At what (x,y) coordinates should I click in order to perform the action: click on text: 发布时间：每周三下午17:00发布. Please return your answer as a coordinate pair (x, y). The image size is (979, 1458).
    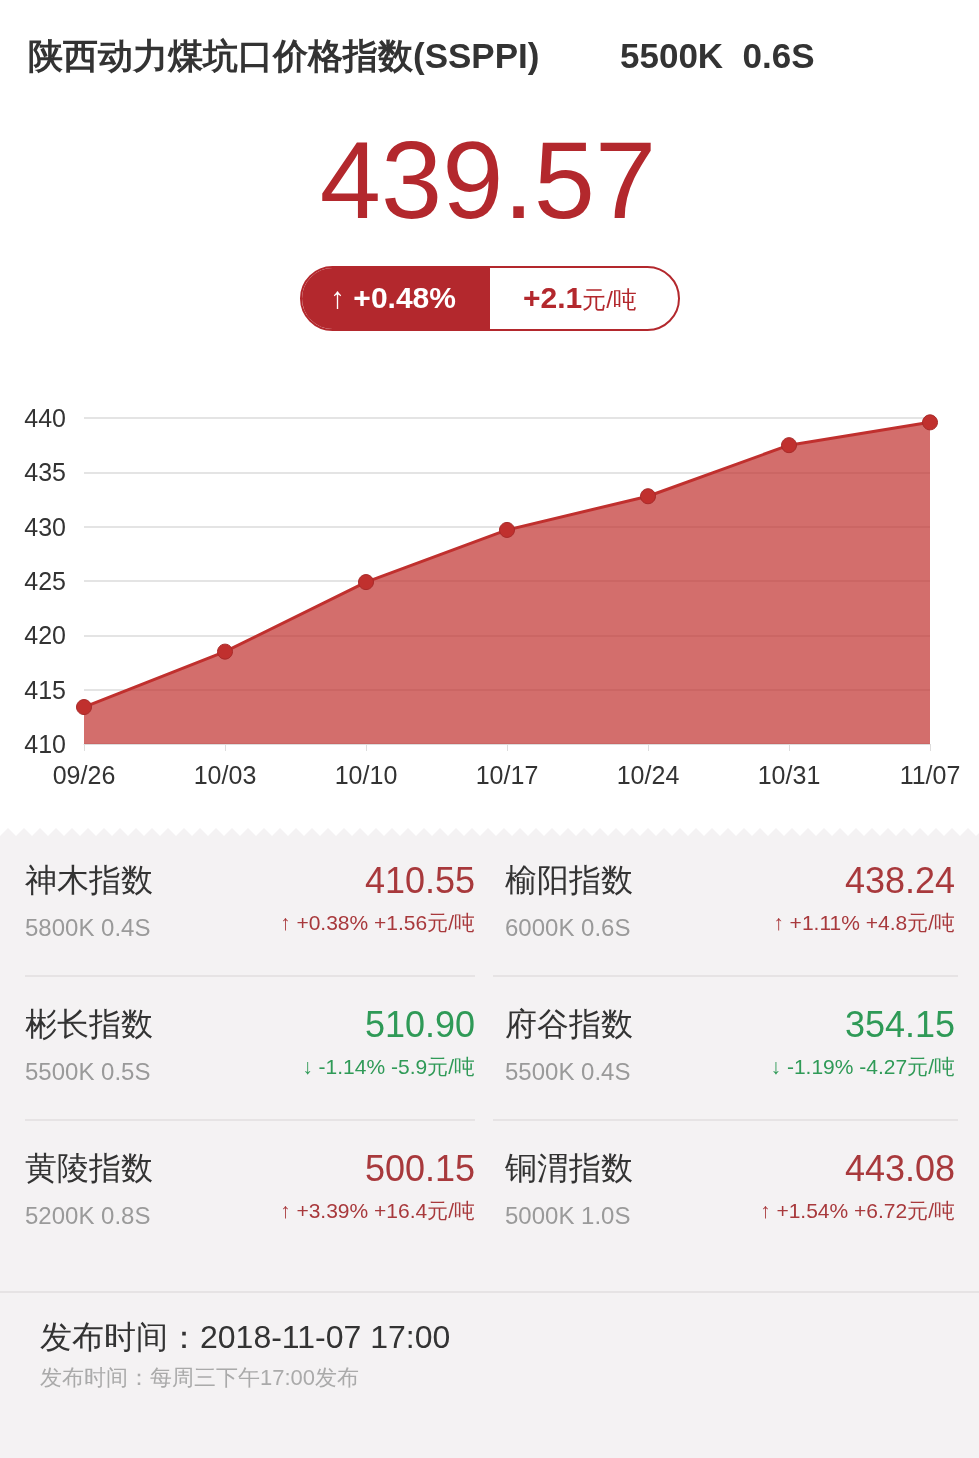
    Looking at the image, I should click on (200, 1377).